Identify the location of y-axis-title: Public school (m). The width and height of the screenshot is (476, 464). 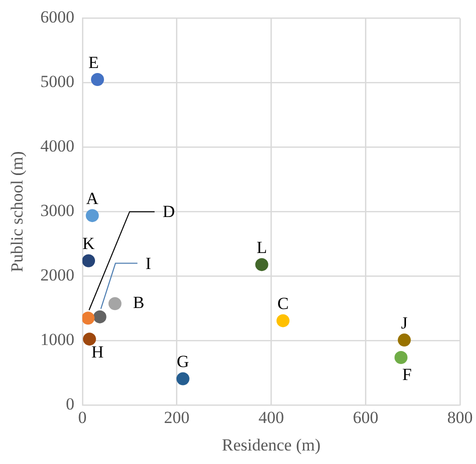
(17, 211).